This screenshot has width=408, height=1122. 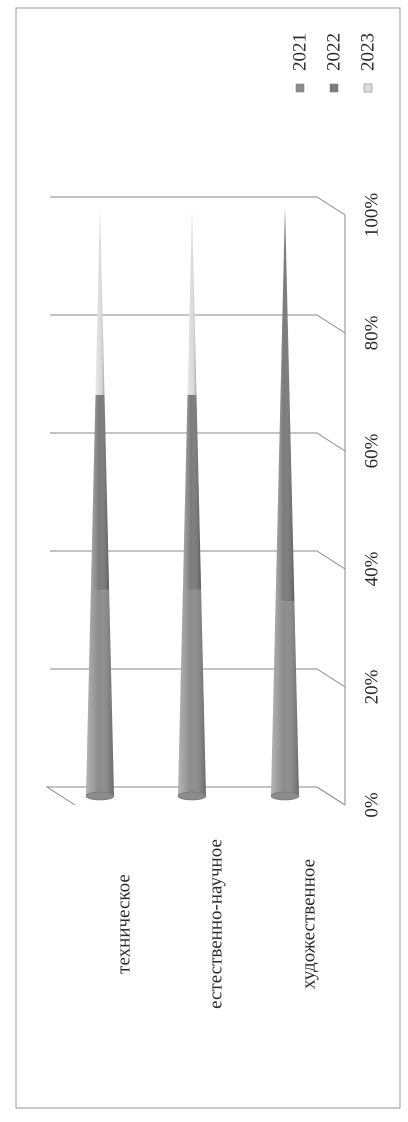 I want to click on category-label: художественное, so click(x=309, y=924).